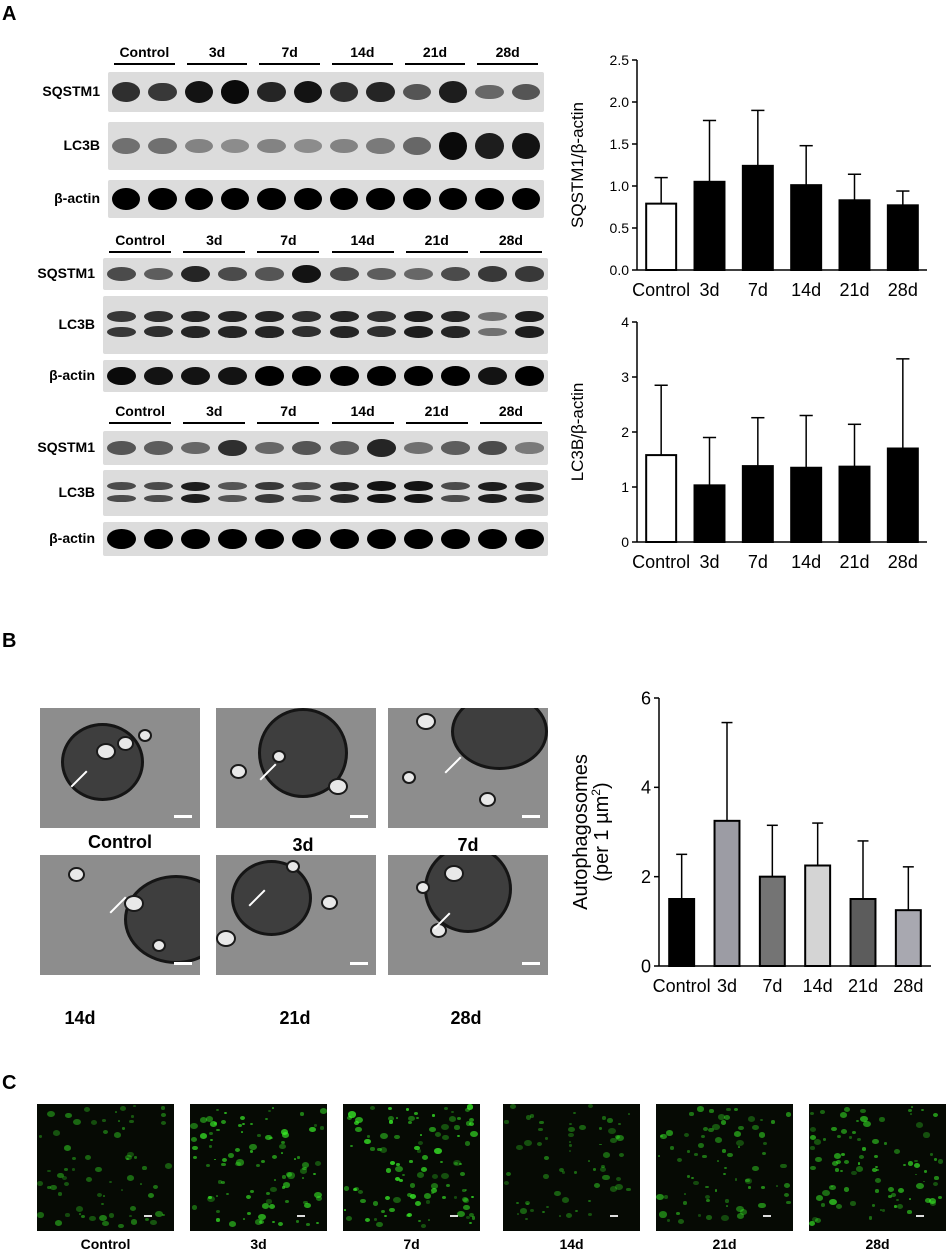  What do you see at coordinates (436, 411) in the screenshot?
I see `blot-2-group-label: 21d` at bounding box center [436, 411].